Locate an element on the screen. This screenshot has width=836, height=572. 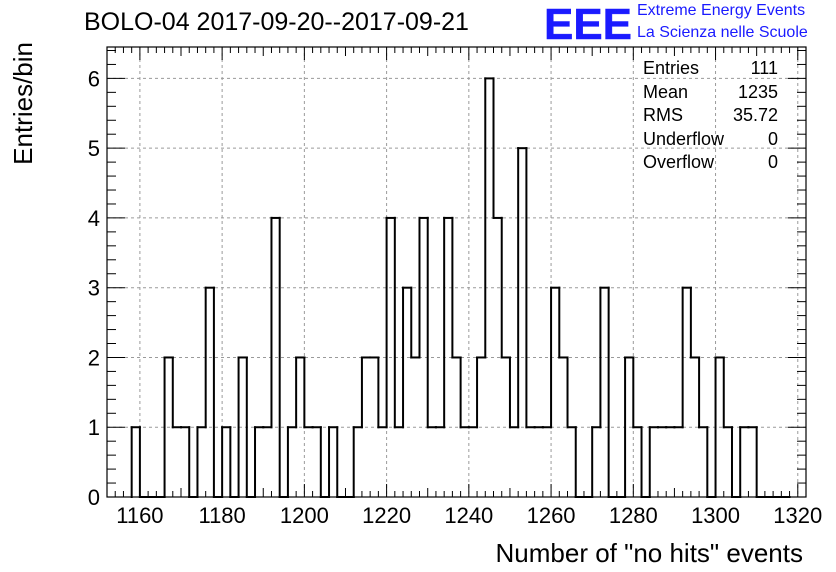
logo-letters: EEE is located at coordinates (588, 22).